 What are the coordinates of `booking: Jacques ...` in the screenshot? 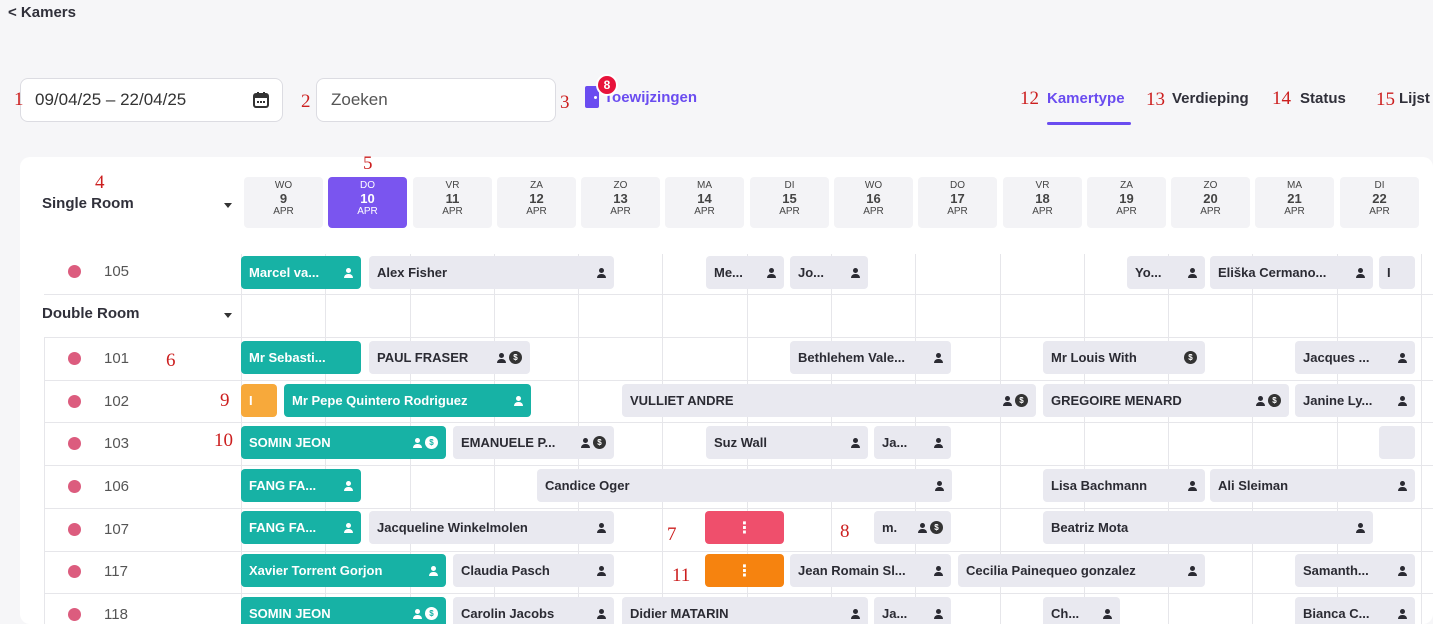 It's located at (1355, 357).